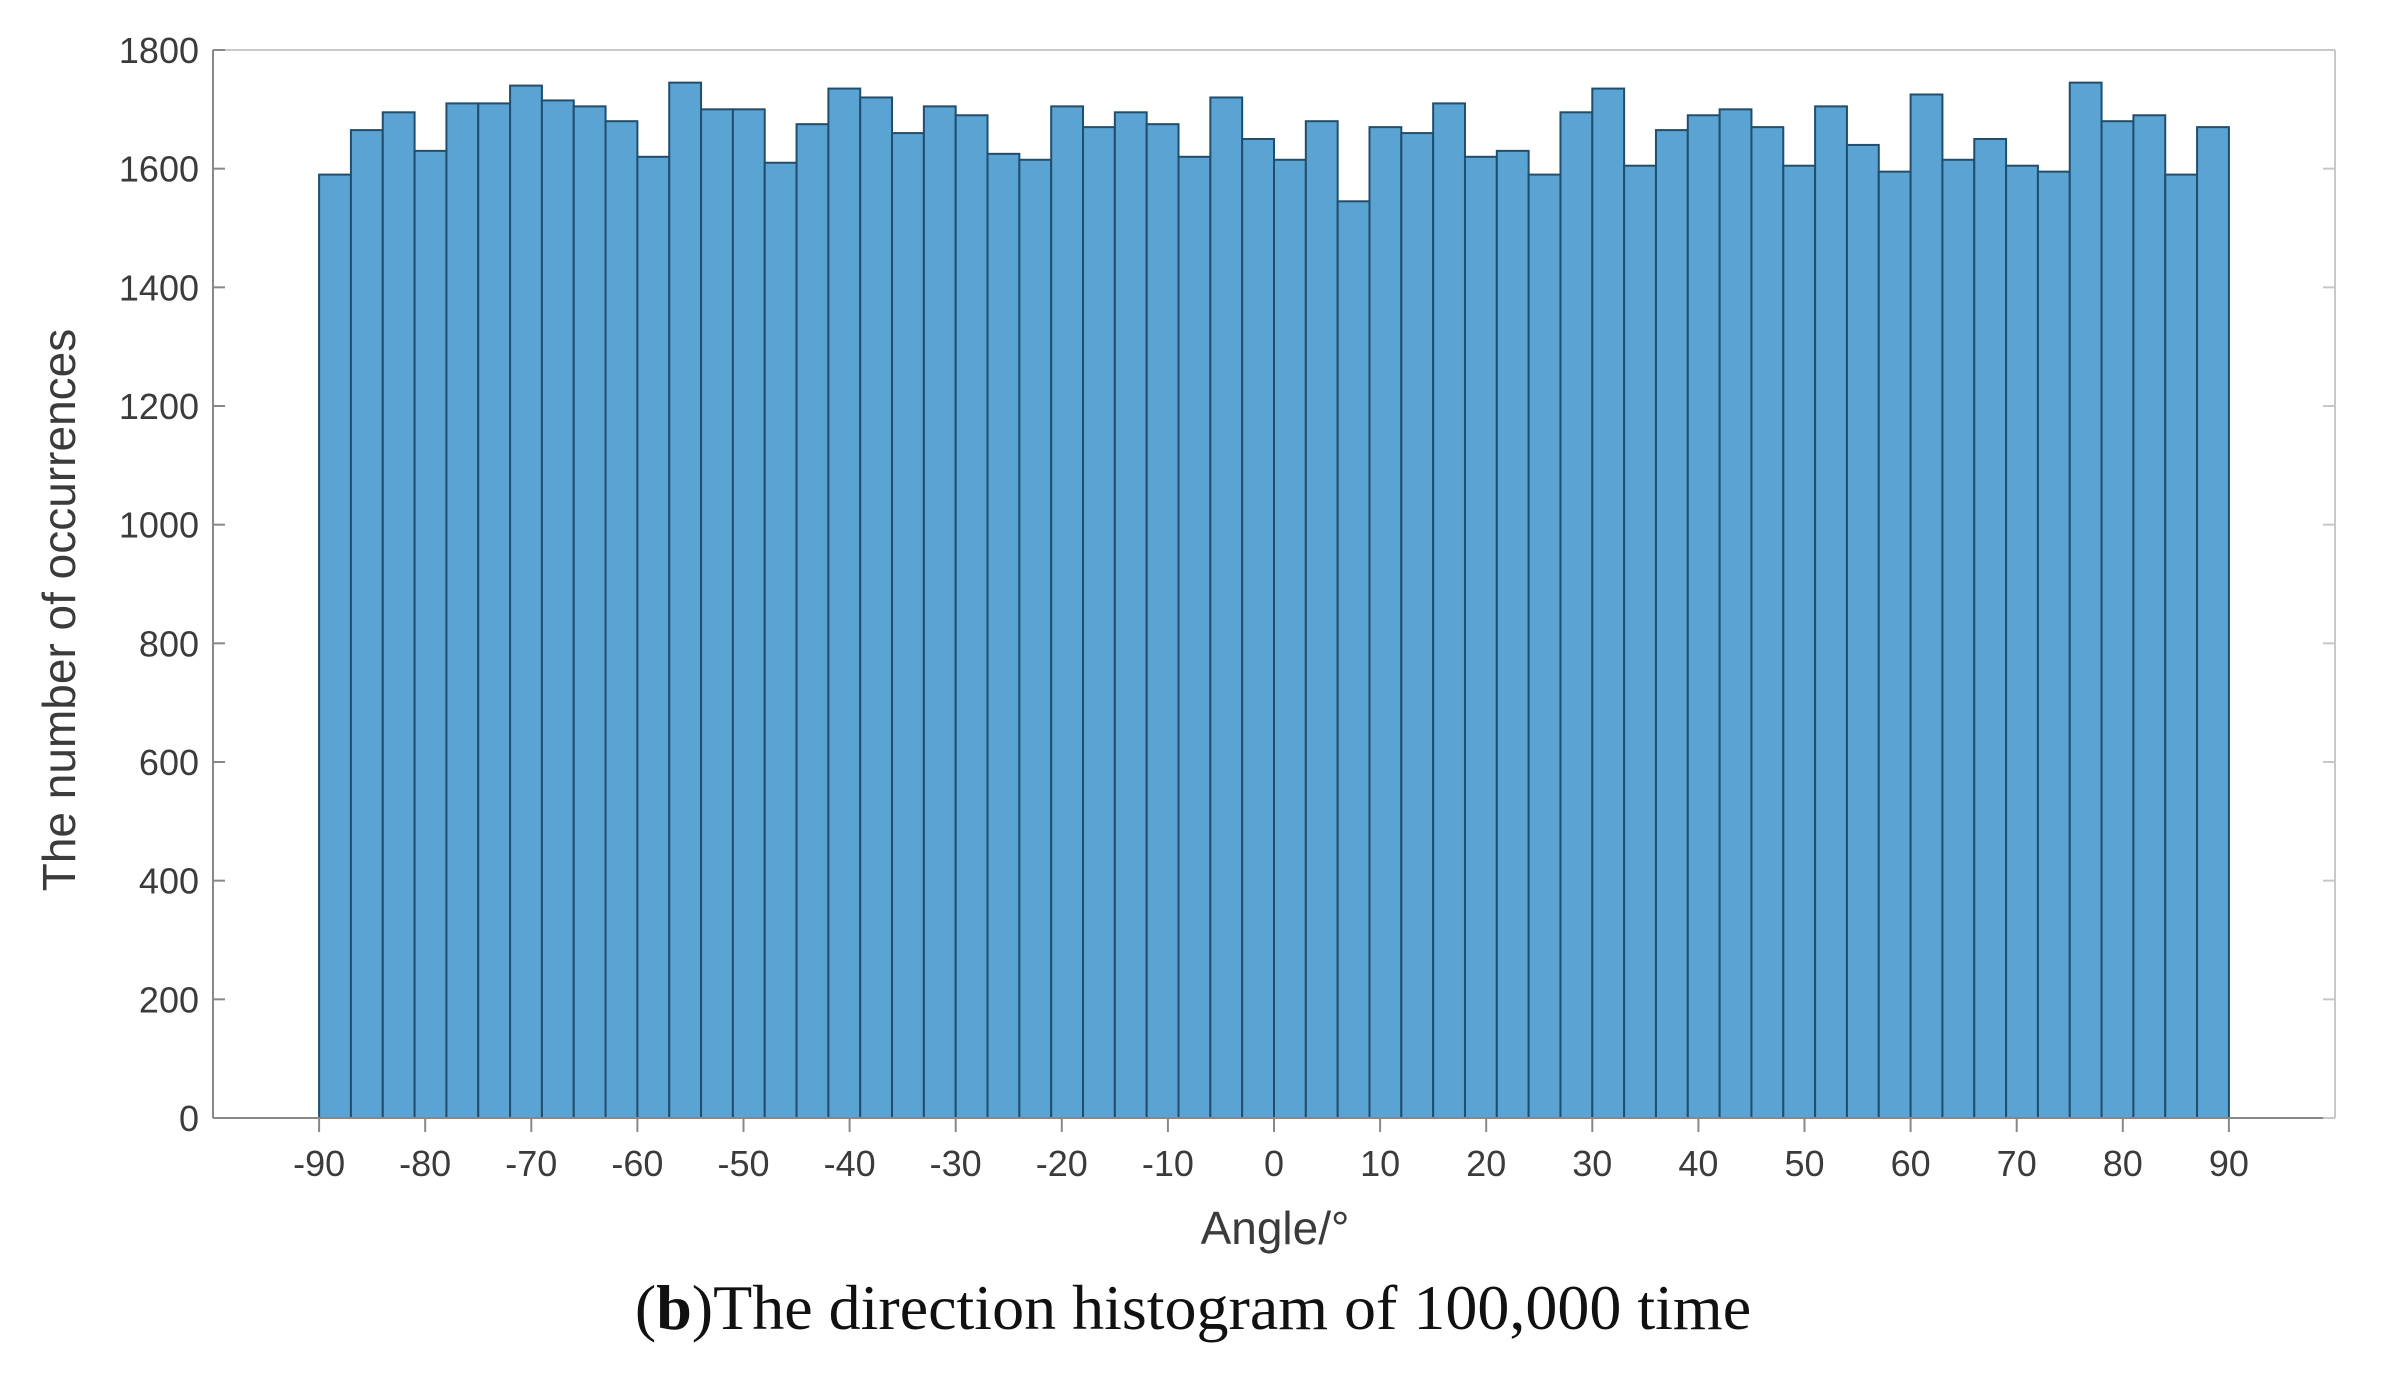 The width and height of the screenshot is (2386, 1386). I want to click on x-tick-label: -30, so click(956, 1163).